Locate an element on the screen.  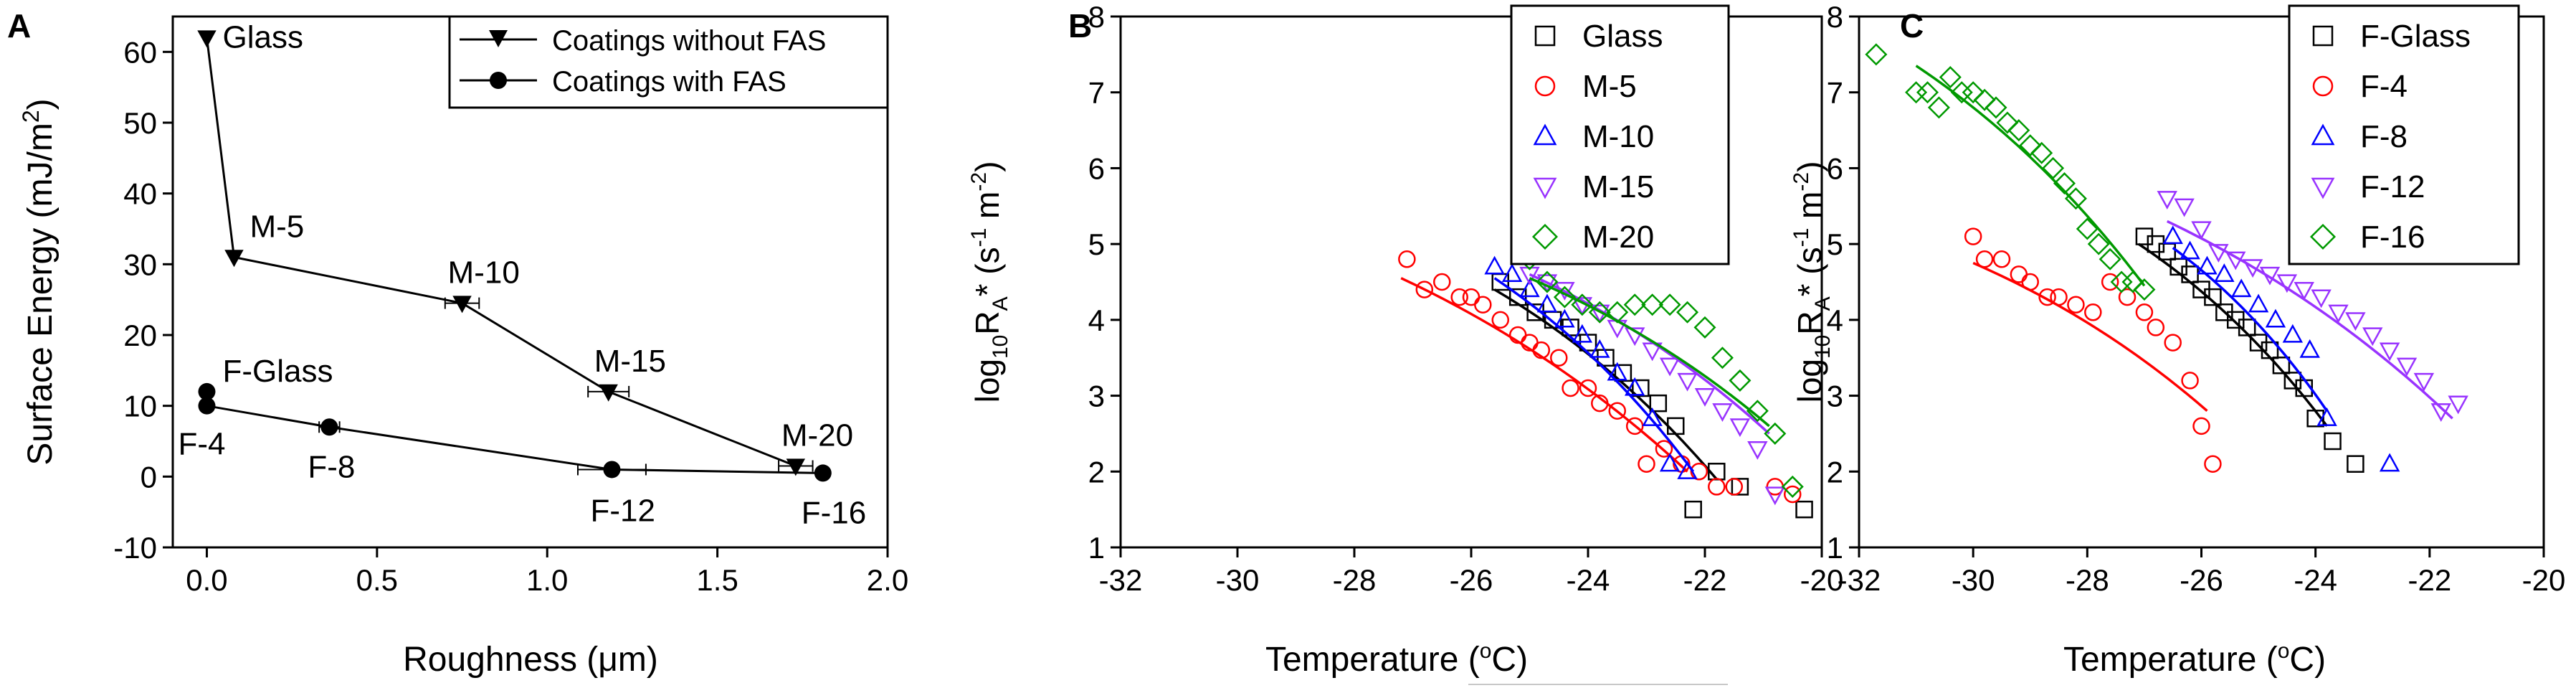
y-axis-label-a: Surface Energy (mJ/m2) is located at coordinates (39, 281).